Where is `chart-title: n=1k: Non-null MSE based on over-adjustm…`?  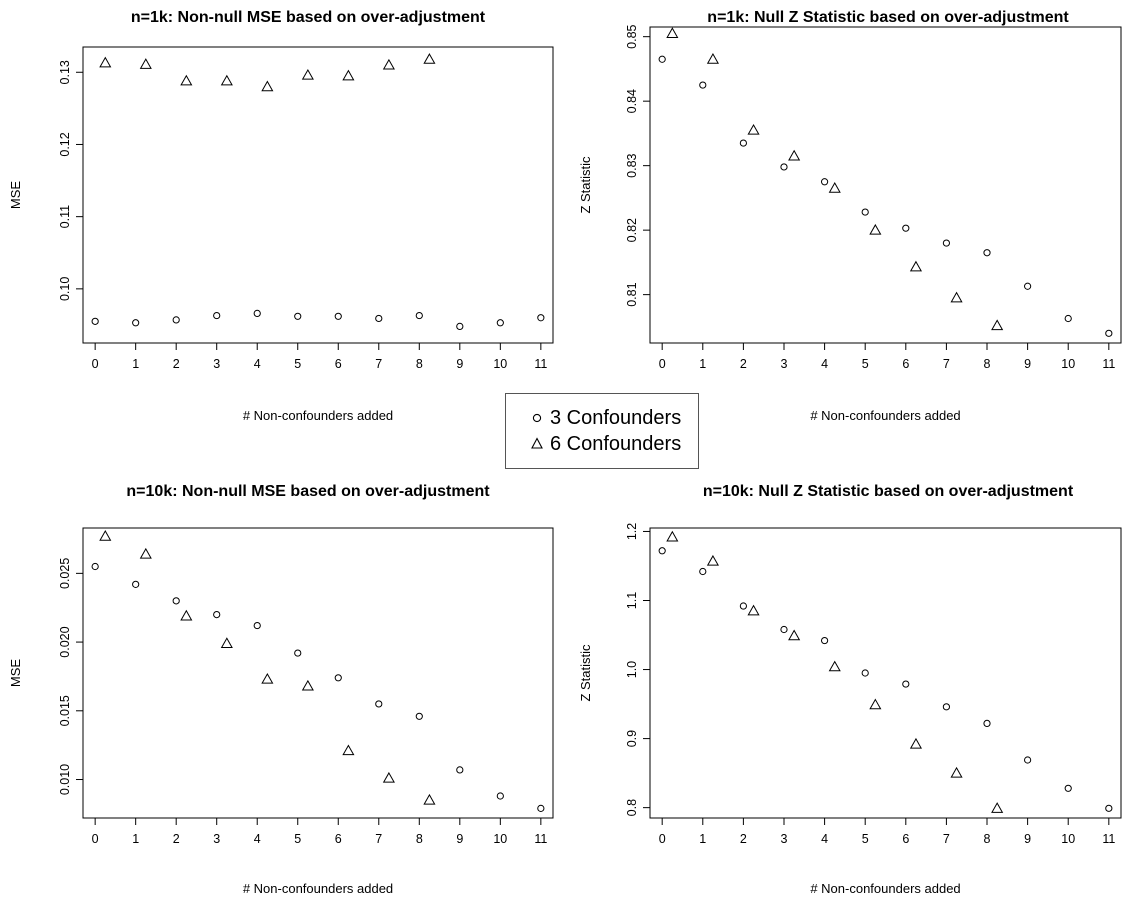
chart-title: n=1k: Non-null MSE based on over-adjustm… is located at coordinates (308, 17).